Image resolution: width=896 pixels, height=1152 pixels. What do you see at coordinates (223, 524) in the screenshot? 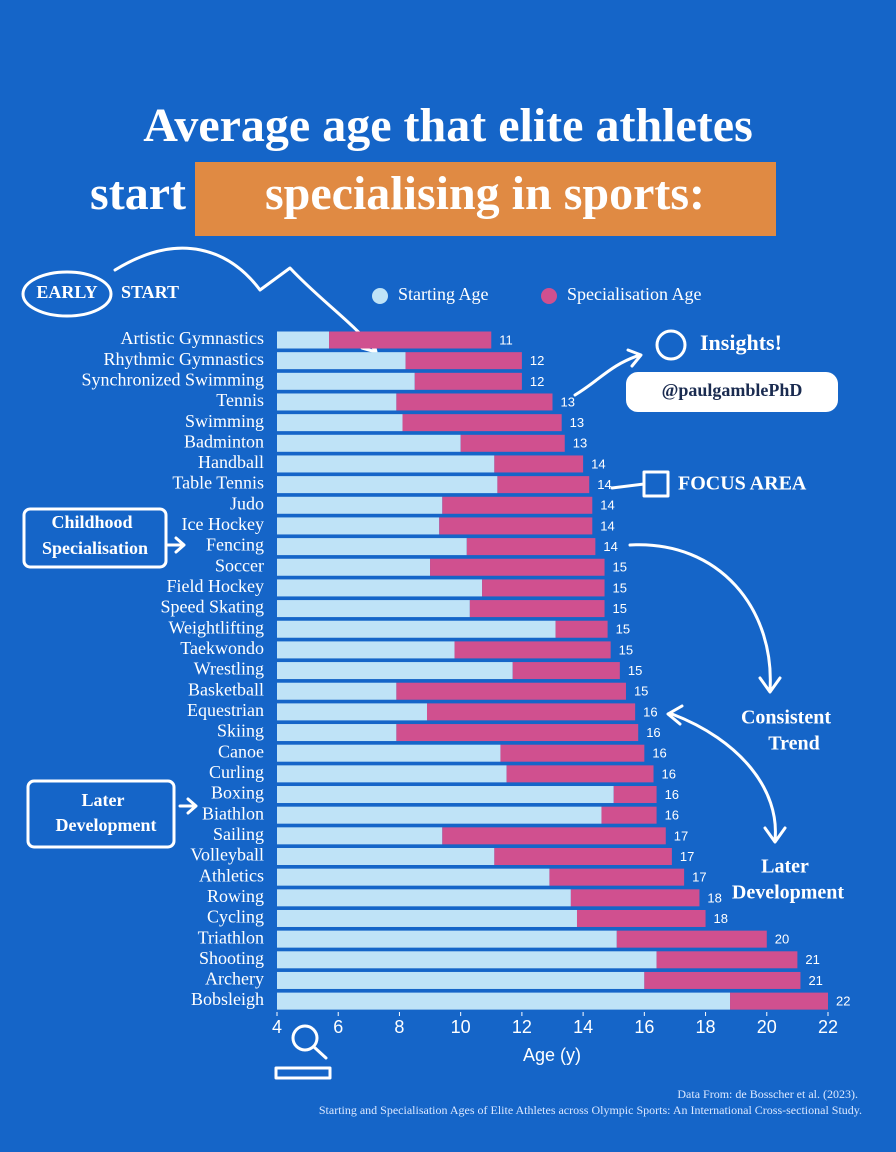
I see `category-label: Ice Hockey` at bounding box center [223, 524].